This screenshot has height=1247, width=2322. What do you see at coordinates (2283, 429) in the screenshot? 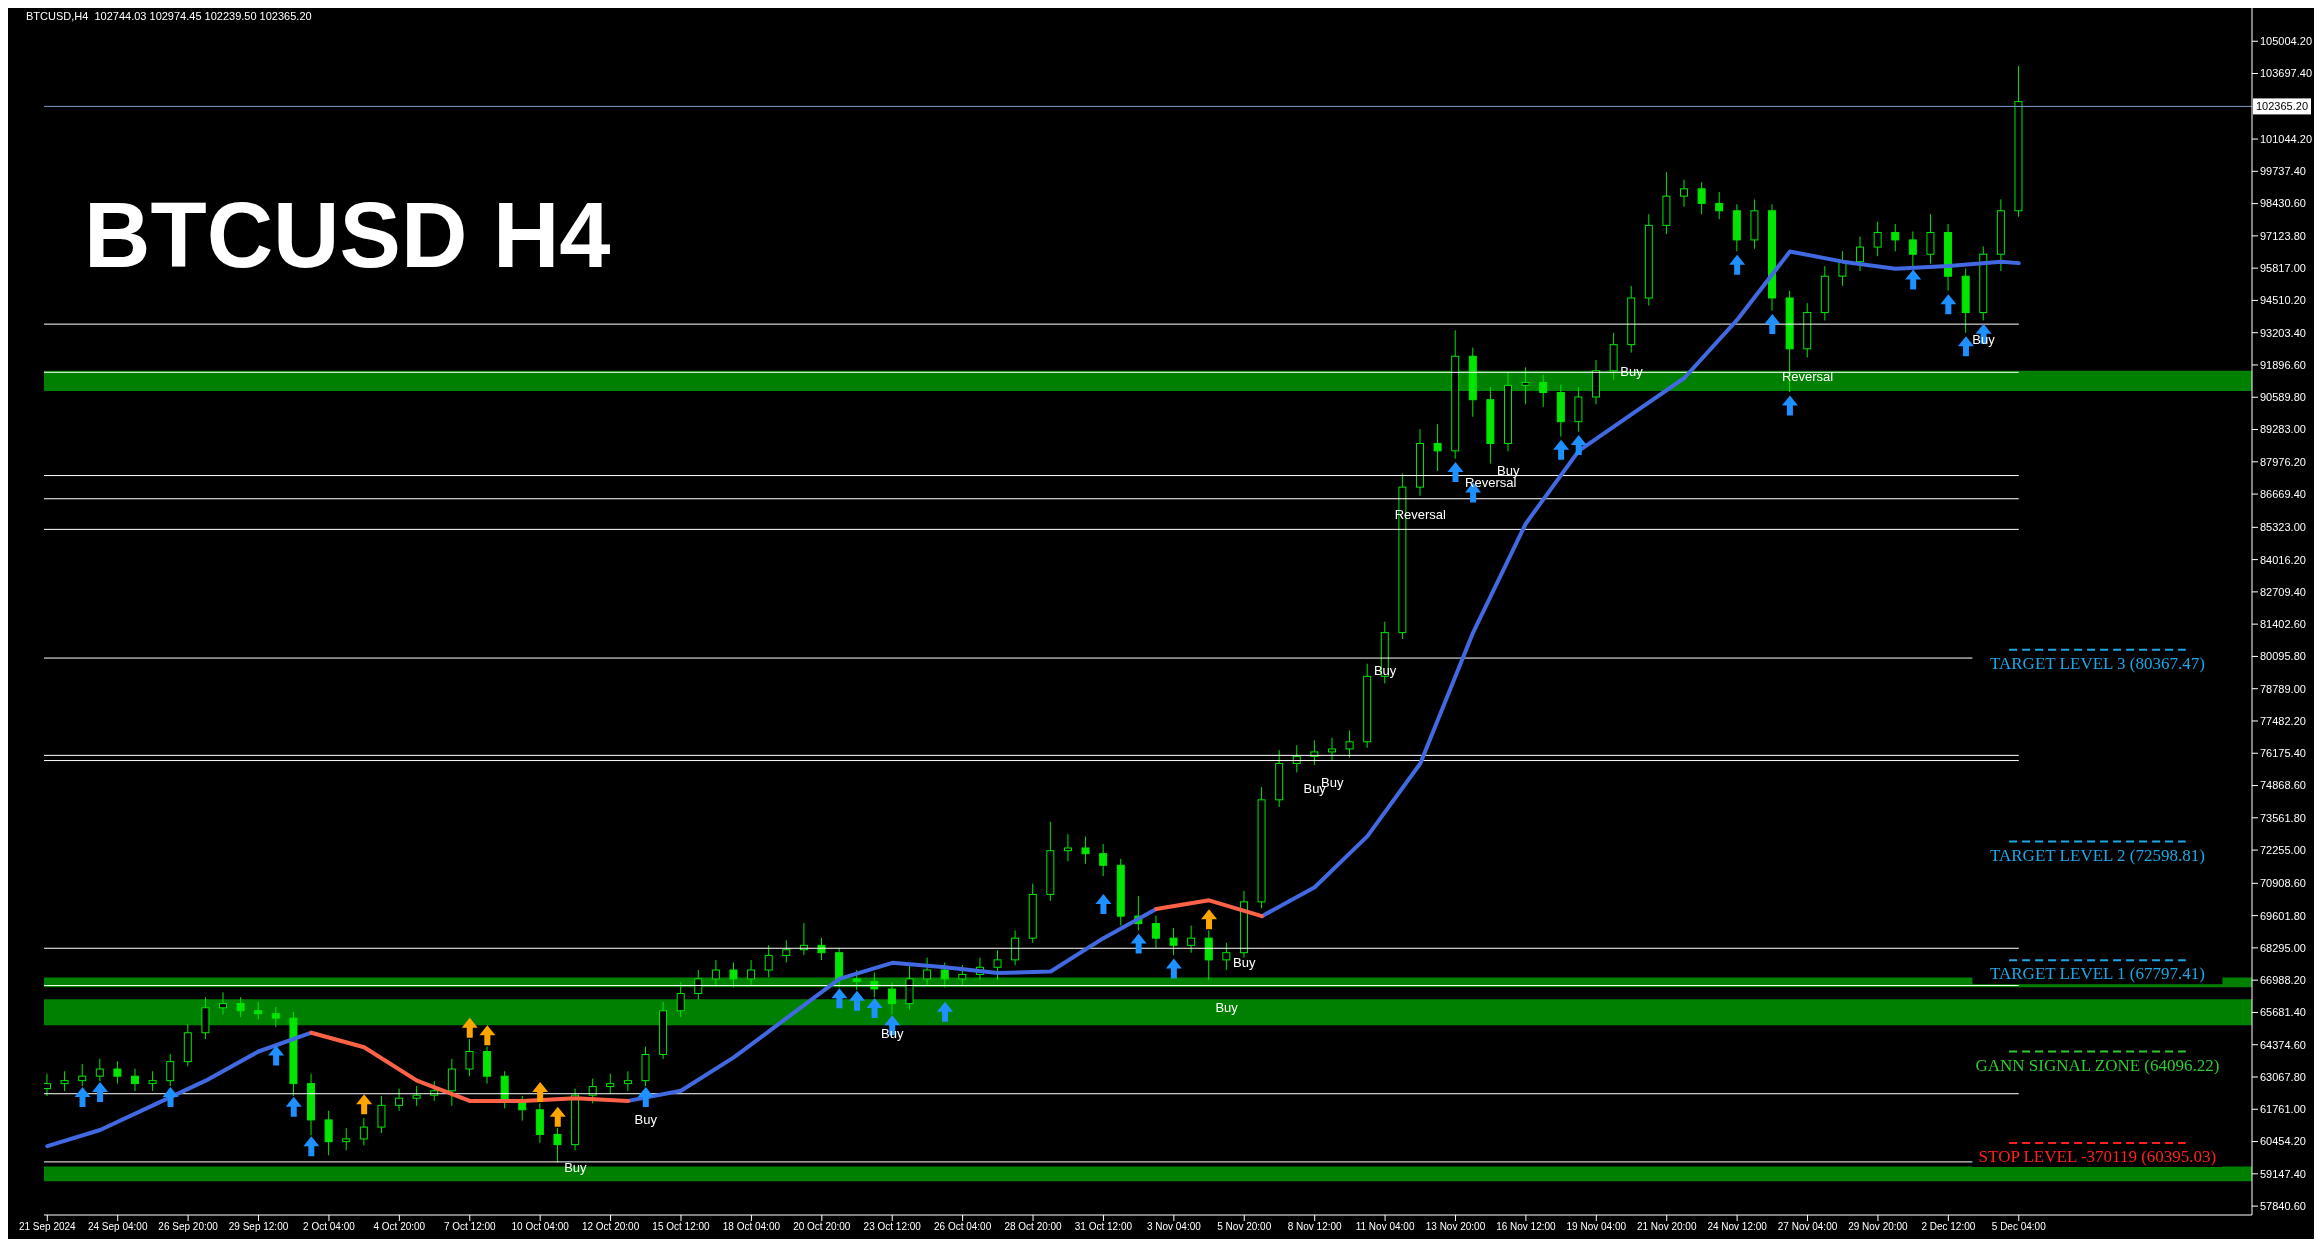
I see `y-tick-label: 89283.00` at bounding box center [2283, 429].